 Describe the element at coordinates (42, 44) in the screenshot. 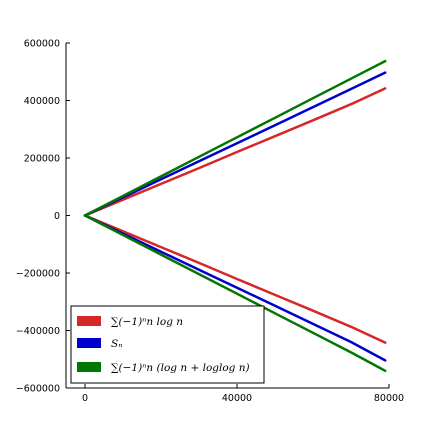

I see `y-tick-label: 600000` at that location.